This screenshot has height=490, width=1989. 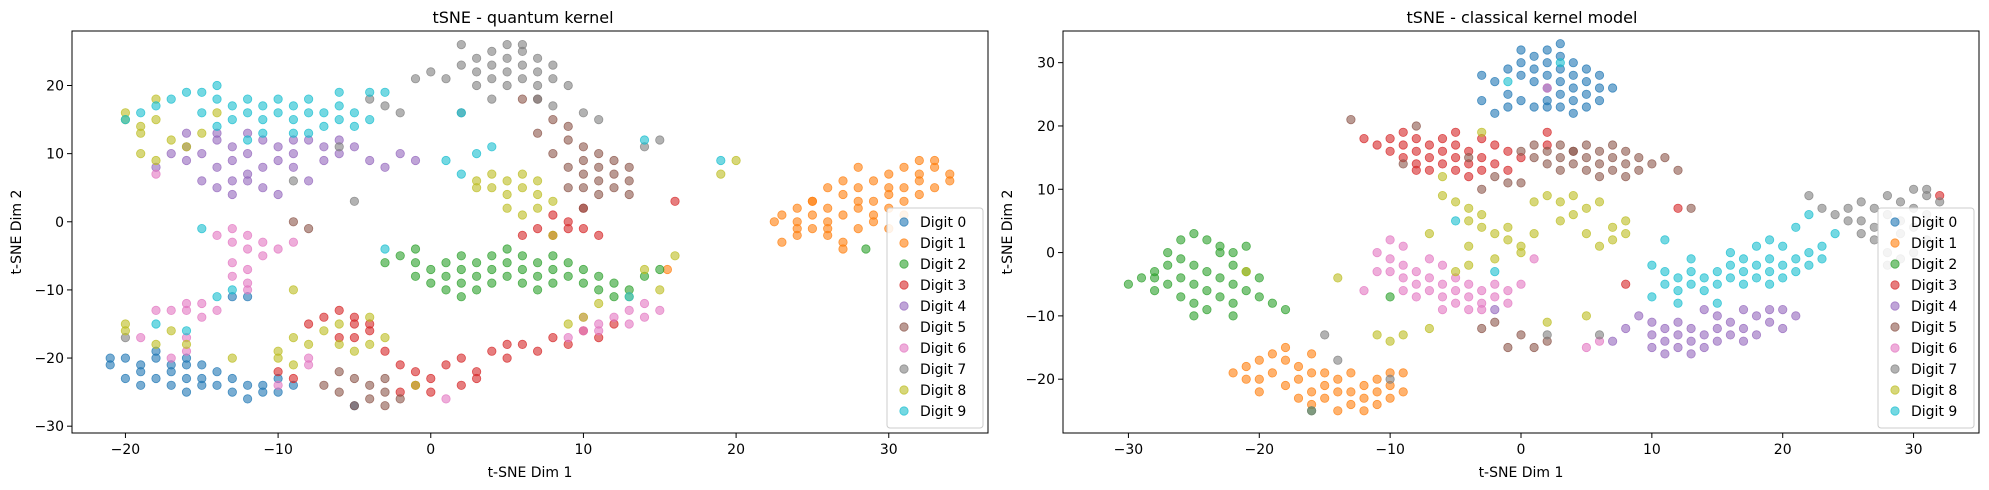 I want to click on y-axis-label: t-SNE Dim 2, so click(x=17, y=232).